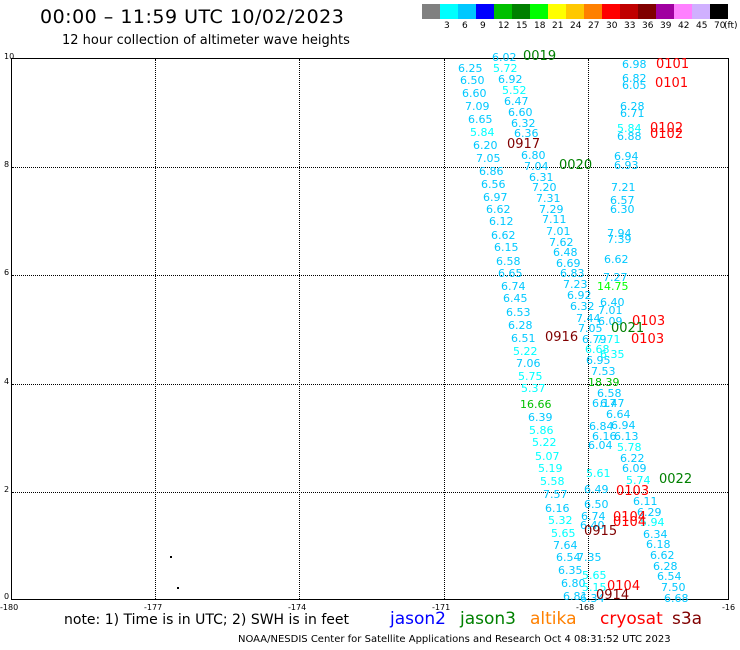 The image size is (740, 650). What do you see at coordinates (592, 598) in the screenshot?
I see `wave-height-label: 6.34` at bounding box center [592, 598].